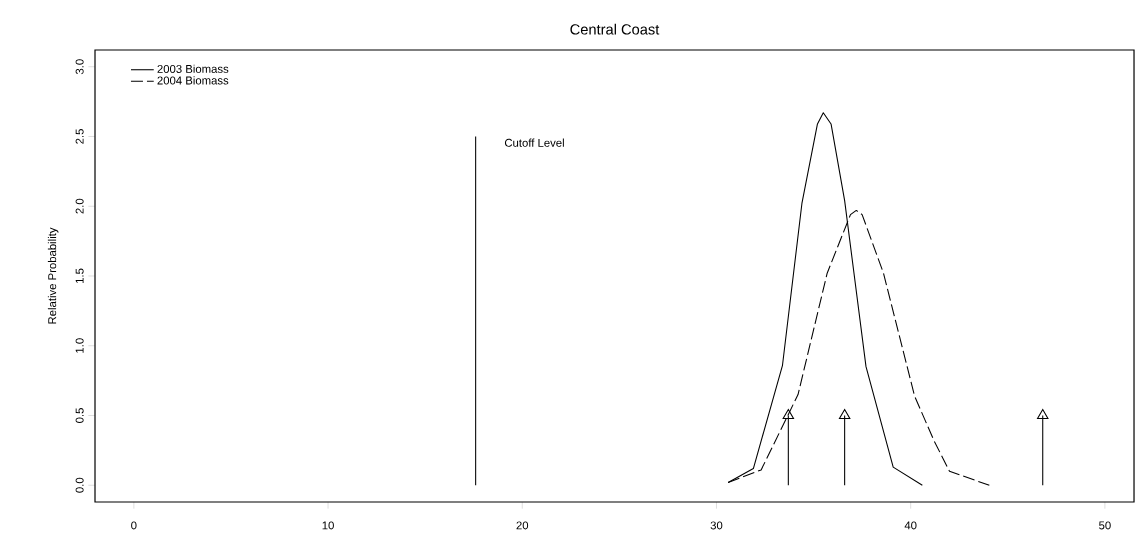  I want to click on x-tick-label: 50, so click(1105, 525).